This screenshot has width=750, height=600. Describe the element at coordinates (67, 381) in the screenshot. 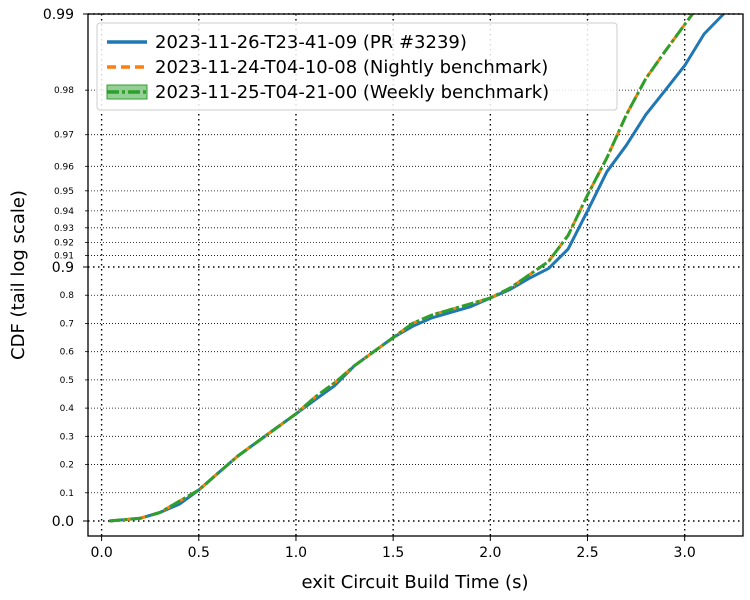

I see `y-minor-tick-label: 0.5` at that location.